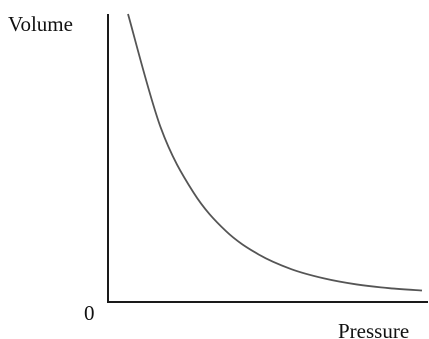  What do you see at coordinates (40, 24) in the screenshot?
I see `y-axis-label: Volume` at bounding box center [40, 24].